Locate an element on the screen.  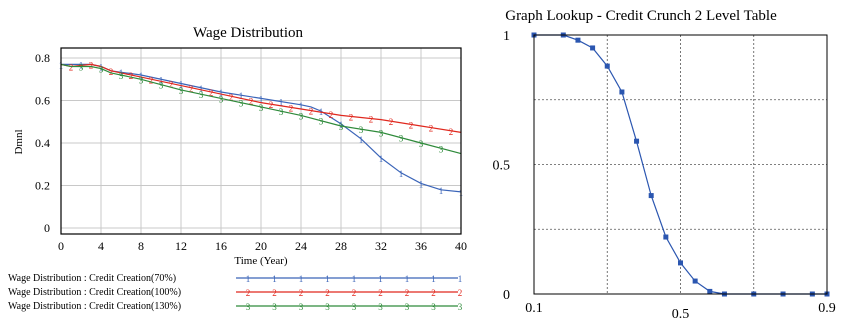
x-tick-label: 28 is located at coordinates (341, 246).